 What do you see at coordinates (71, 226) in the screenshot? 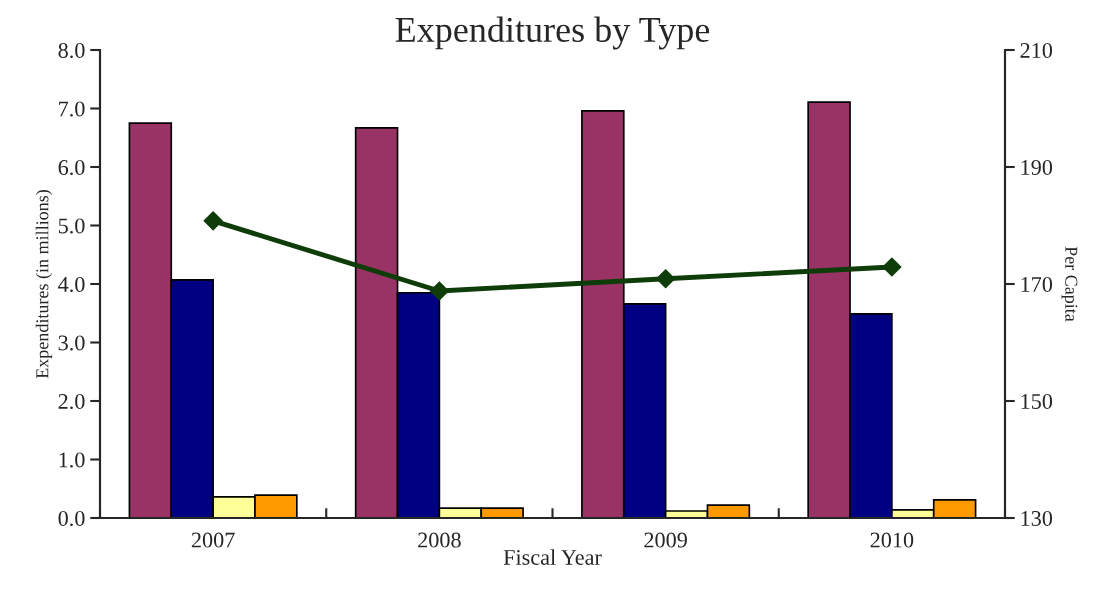
I see `y-tick-label: 5.0` at bounding box center [71, 226].